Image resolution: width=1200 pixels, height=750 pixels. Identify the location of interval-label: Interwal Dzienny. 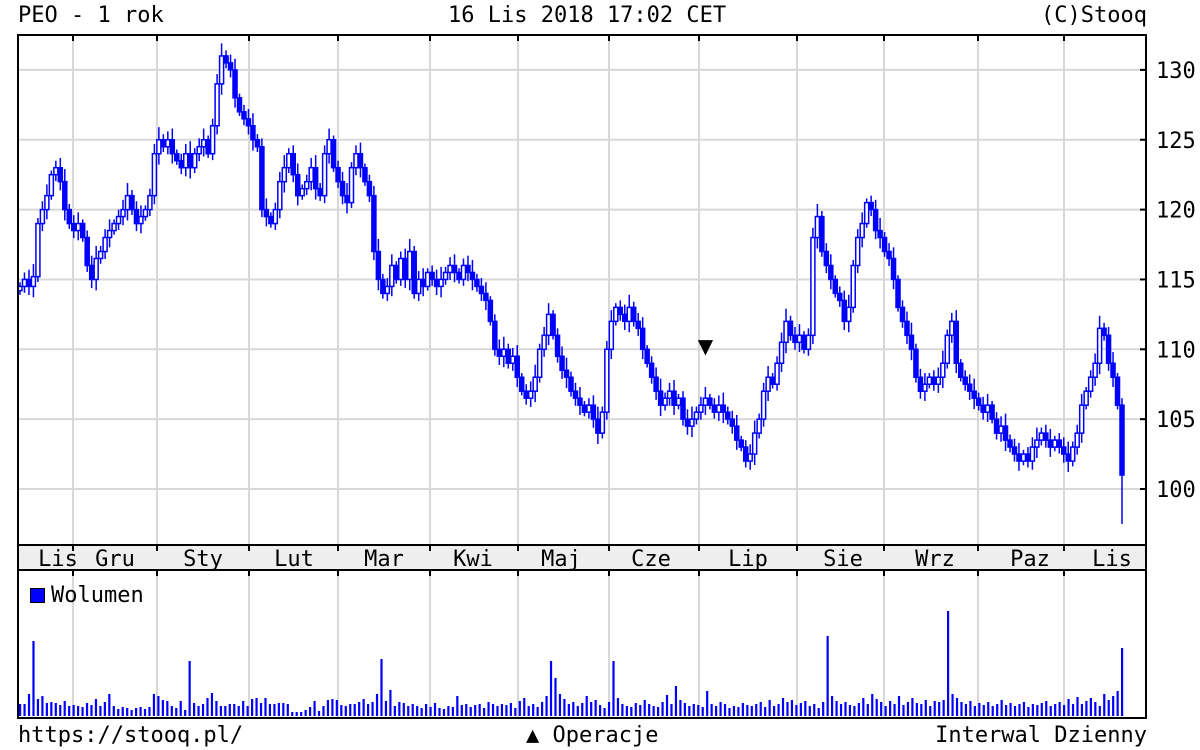
(1041, 735).